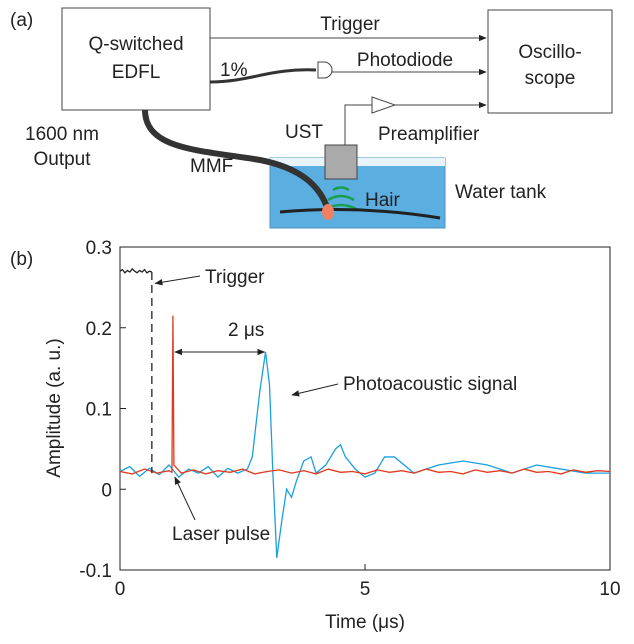  I want to click on preamp-label: Preamplifier, so click(429, 134).